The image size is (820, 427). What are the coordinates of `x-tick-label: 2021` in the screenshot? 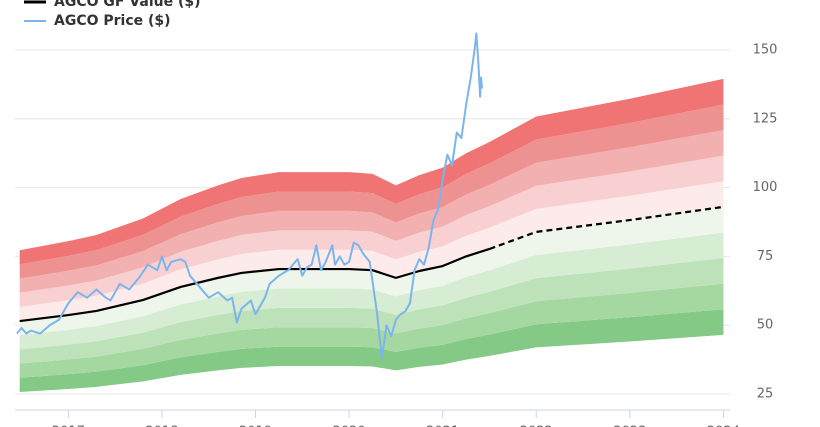 It's located at (442, 426).